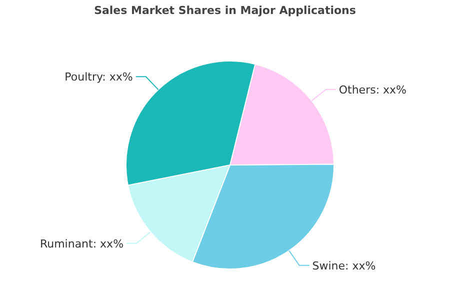  Describe the element at coordinates (82, 243) in the screenshot. I see `slice-label: Ruminant: xx%` at that location.